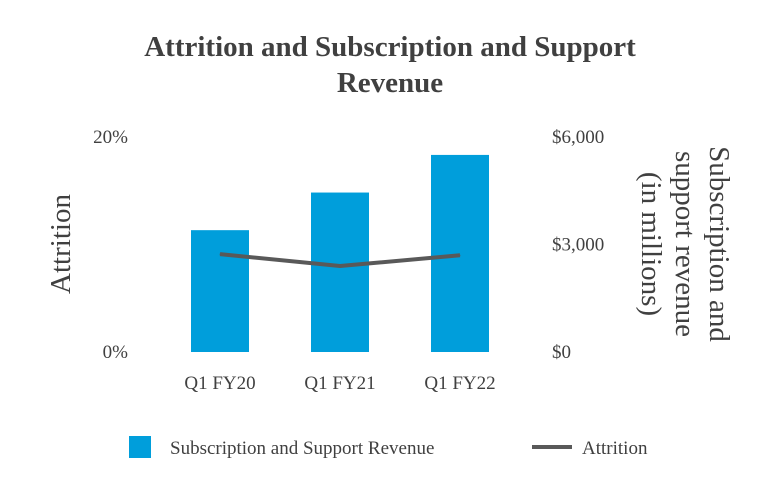 The width and height of the screenshot is (780, 500). I want to click on legend-label-attrition: Attrition, so click(615, 448).